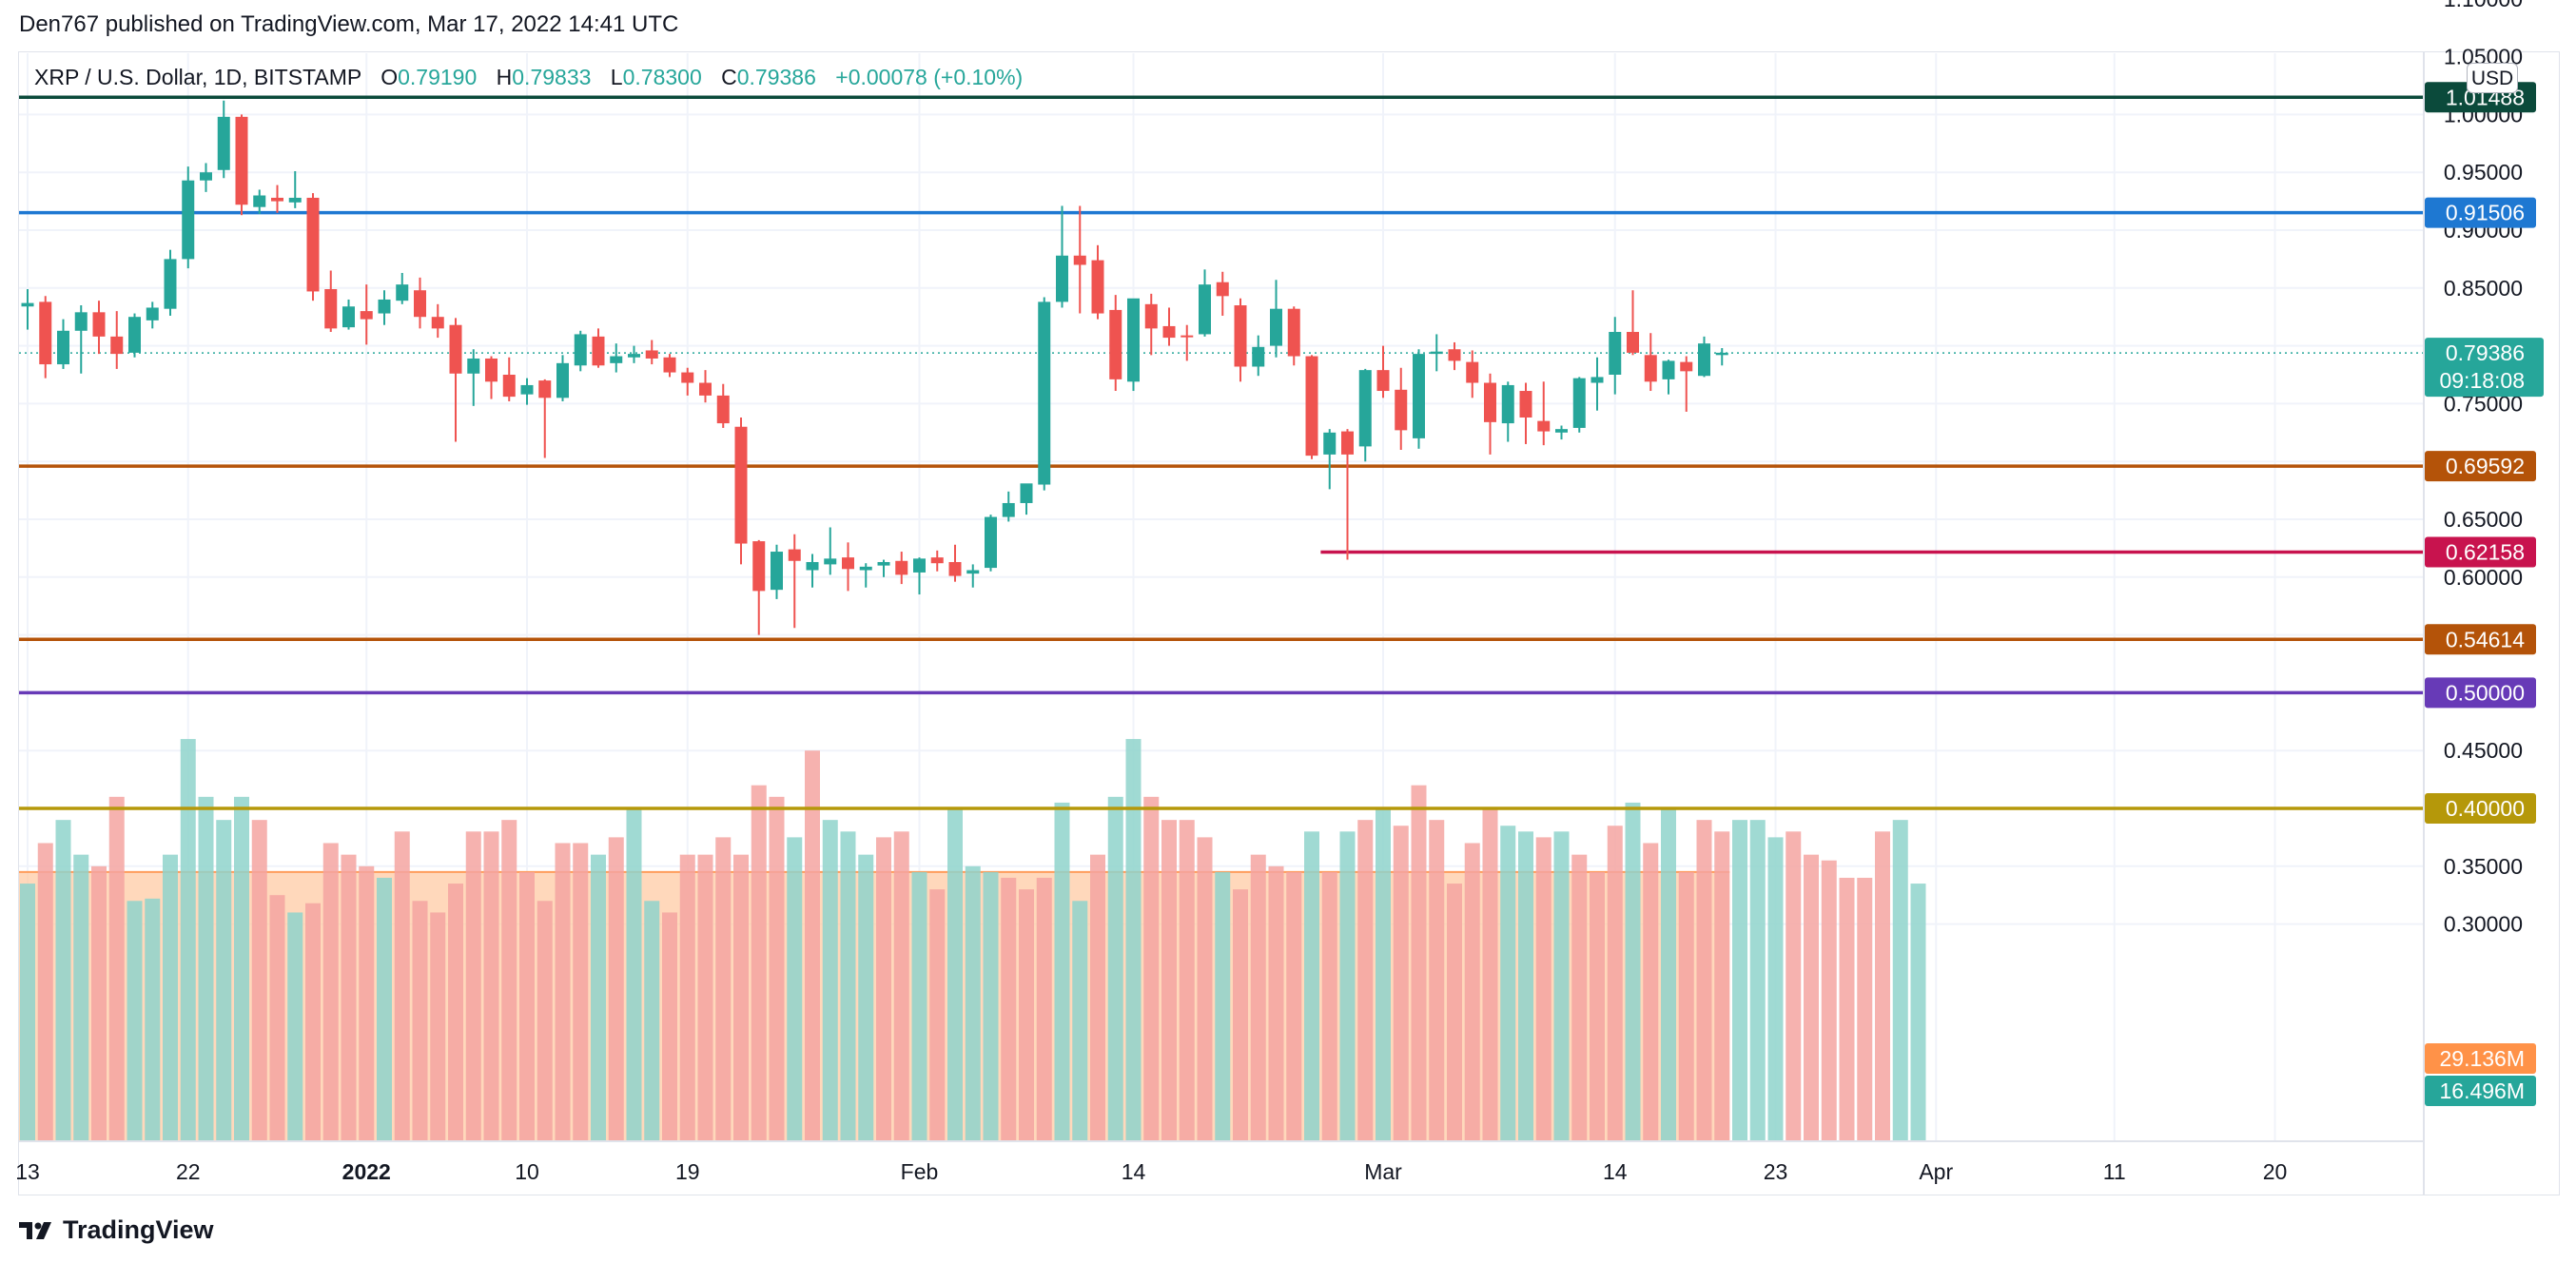 This screenshot has width=2576, height=1263. Describe the element at coordinates (35, 1230) in the screenshot. I see `tradingview-logo-icon` at that location.